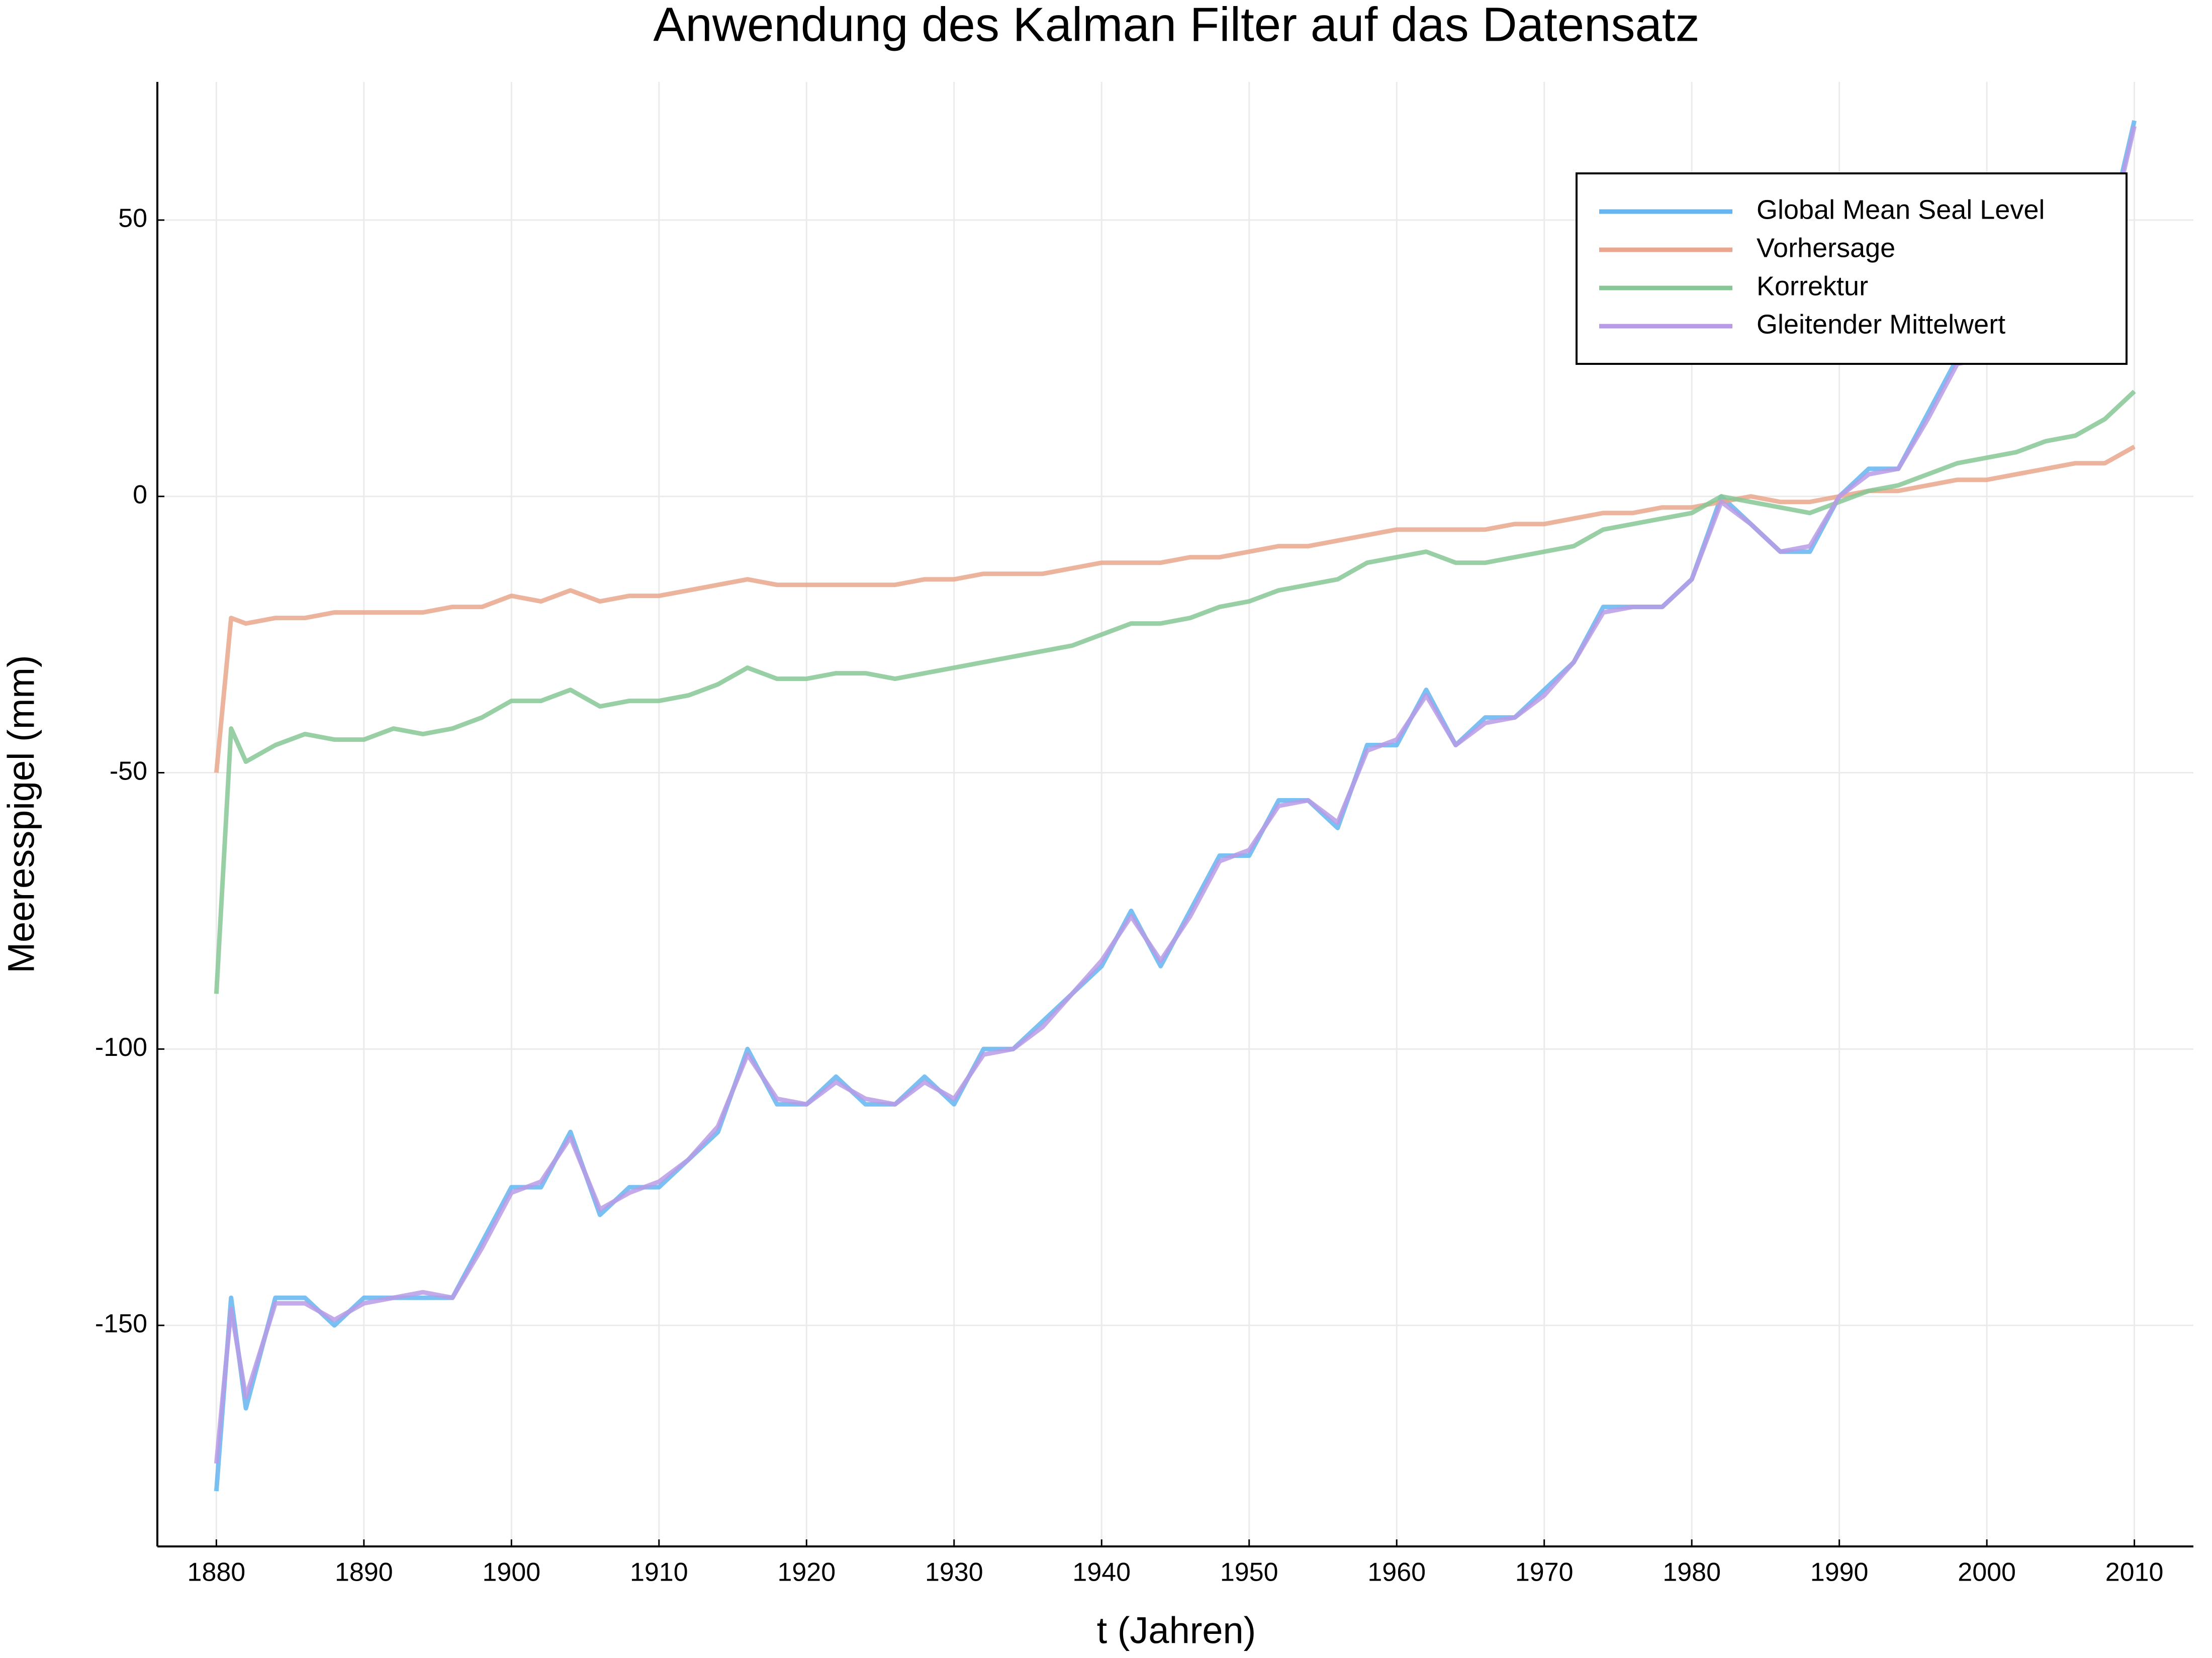 This screenshot has height=1658, width=2212. I want to click on x-tick-label: 1910, so click(659, 1572).